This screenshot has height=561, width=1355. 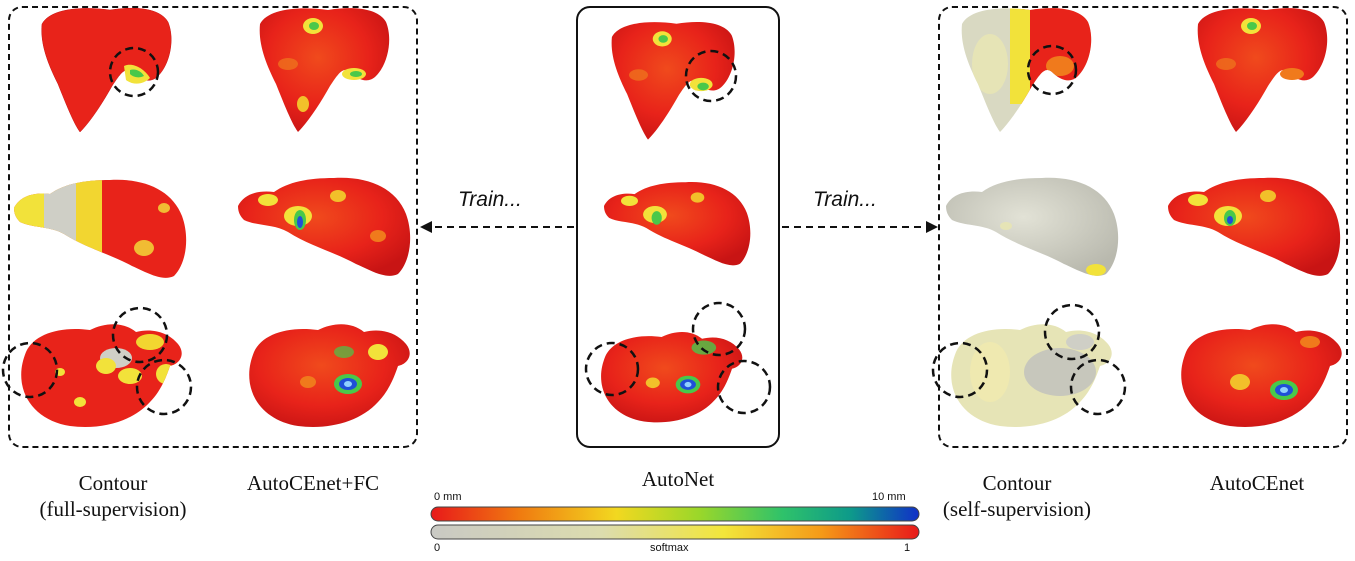 What do you see at coordinates (313, 483) in the screenshot?
I see `caption-autocenet-fc: AutoCEnet+FC` at bounding box center [313, 483].